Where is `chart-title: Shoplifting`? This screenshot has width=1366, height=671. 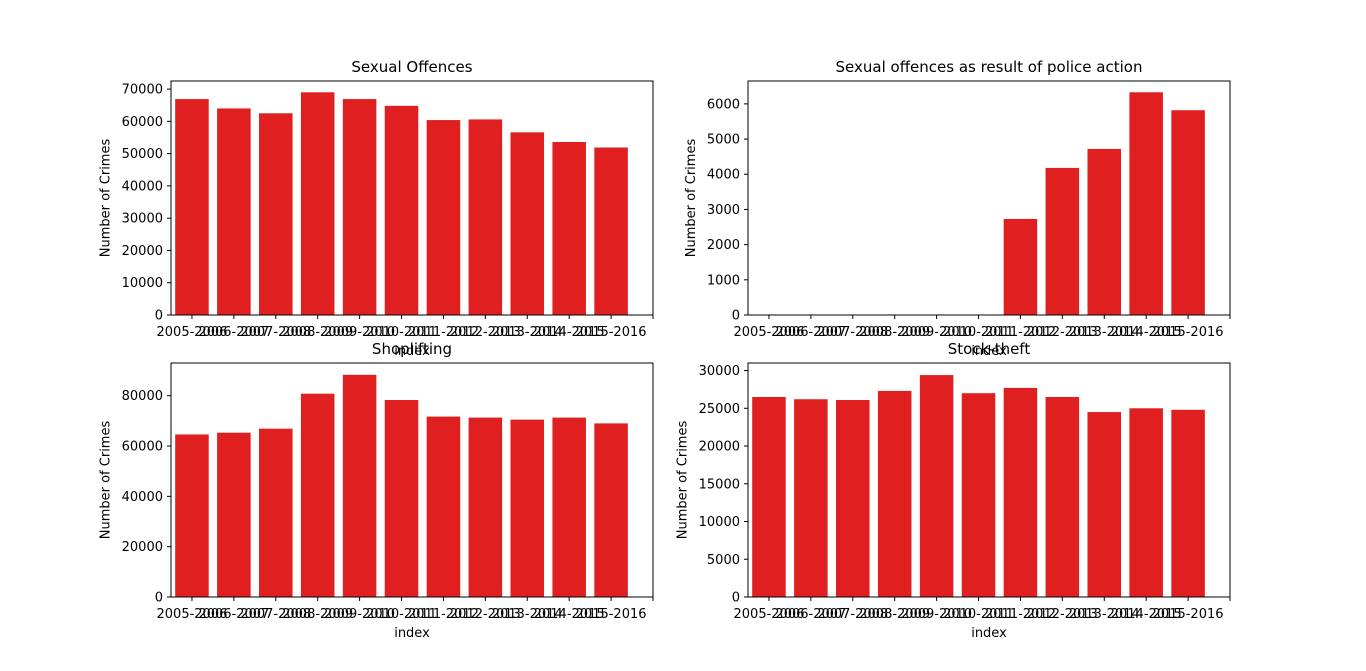 chart-title: Shoplifting is located at coordinates (412, 349).